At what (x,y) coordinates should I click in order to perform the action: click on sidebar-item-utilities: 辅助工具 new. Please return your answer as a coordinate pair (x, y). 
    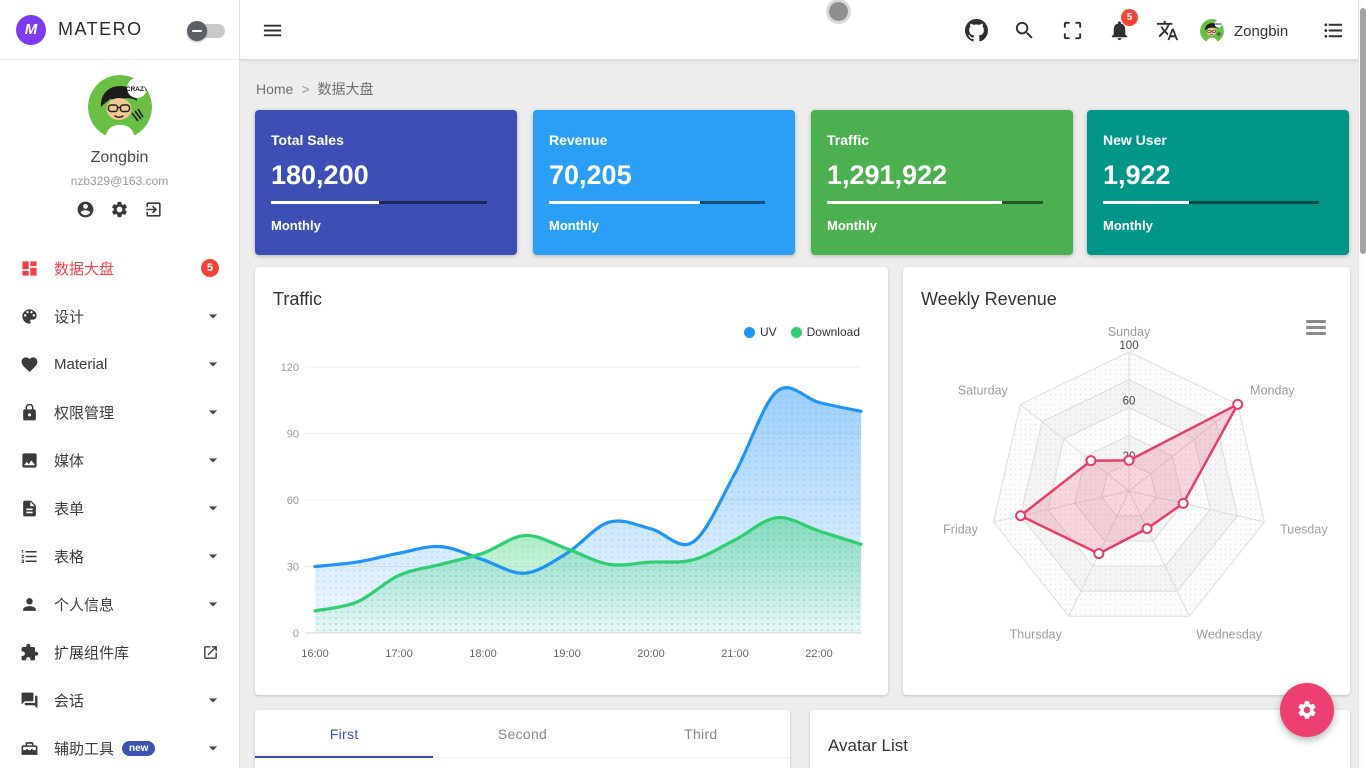
    Looking at the image, I should click on (119, 746).